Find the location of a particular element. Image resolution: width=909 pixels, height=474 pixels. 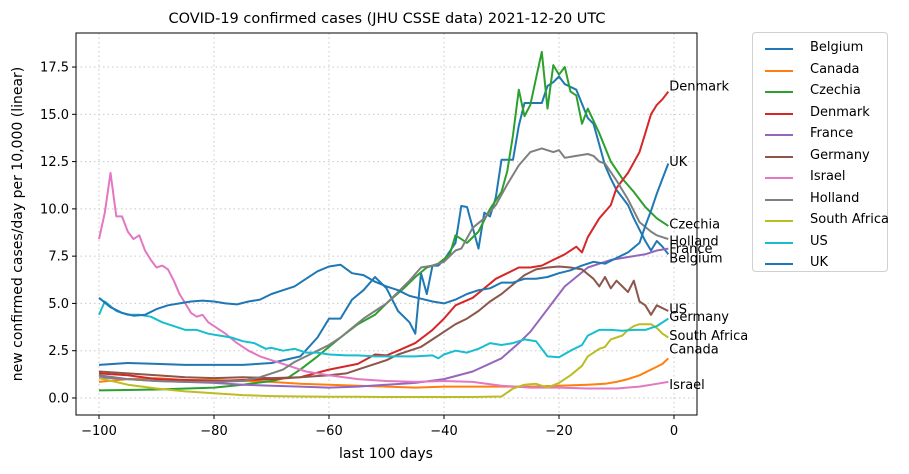

legend-item-czechia: Czechia is located at coordinates (821, 92).